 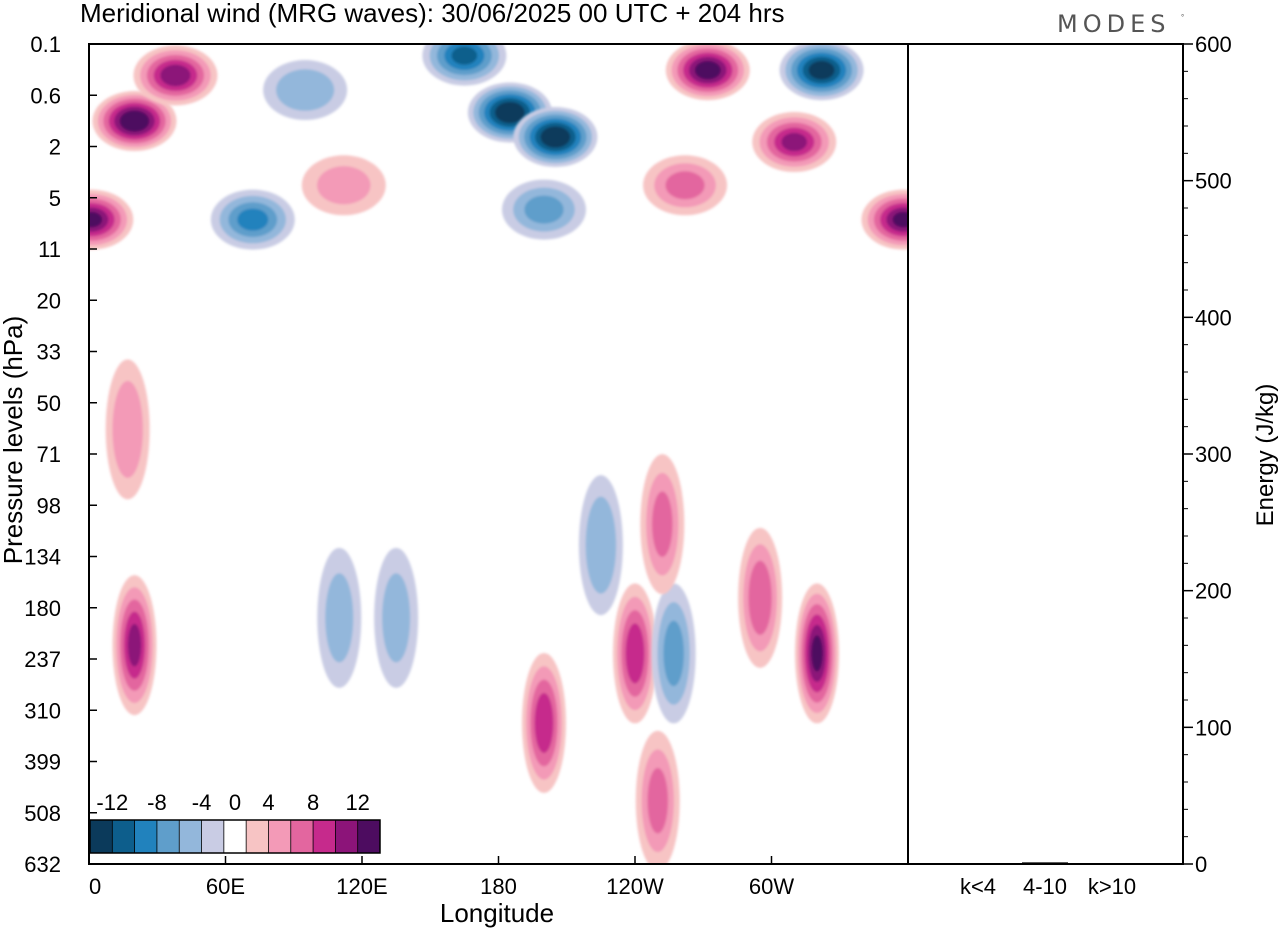 I want to click on energy-tick-label: 400, so click(x=1213, y=317).